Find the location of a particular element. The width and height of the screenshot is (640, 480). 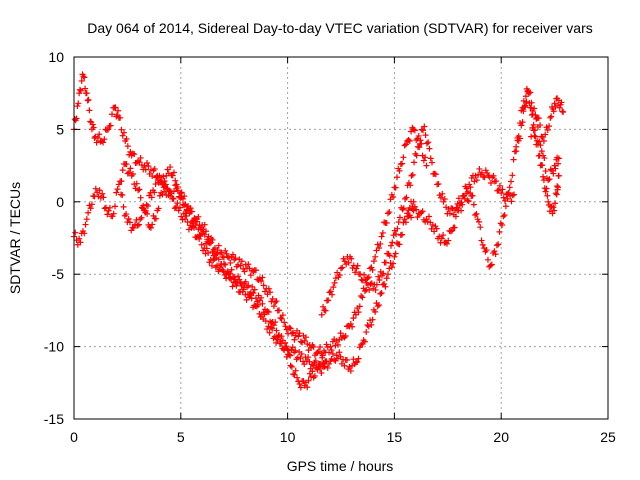

x-axis-label: GPS time / hours is located at coordinates (340, 466).